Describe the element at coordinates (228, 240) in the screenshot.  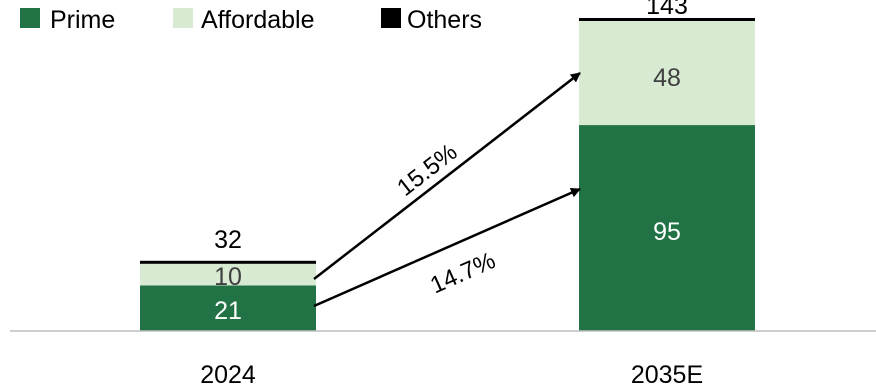
I see `total-label-2024: 32` at that location.